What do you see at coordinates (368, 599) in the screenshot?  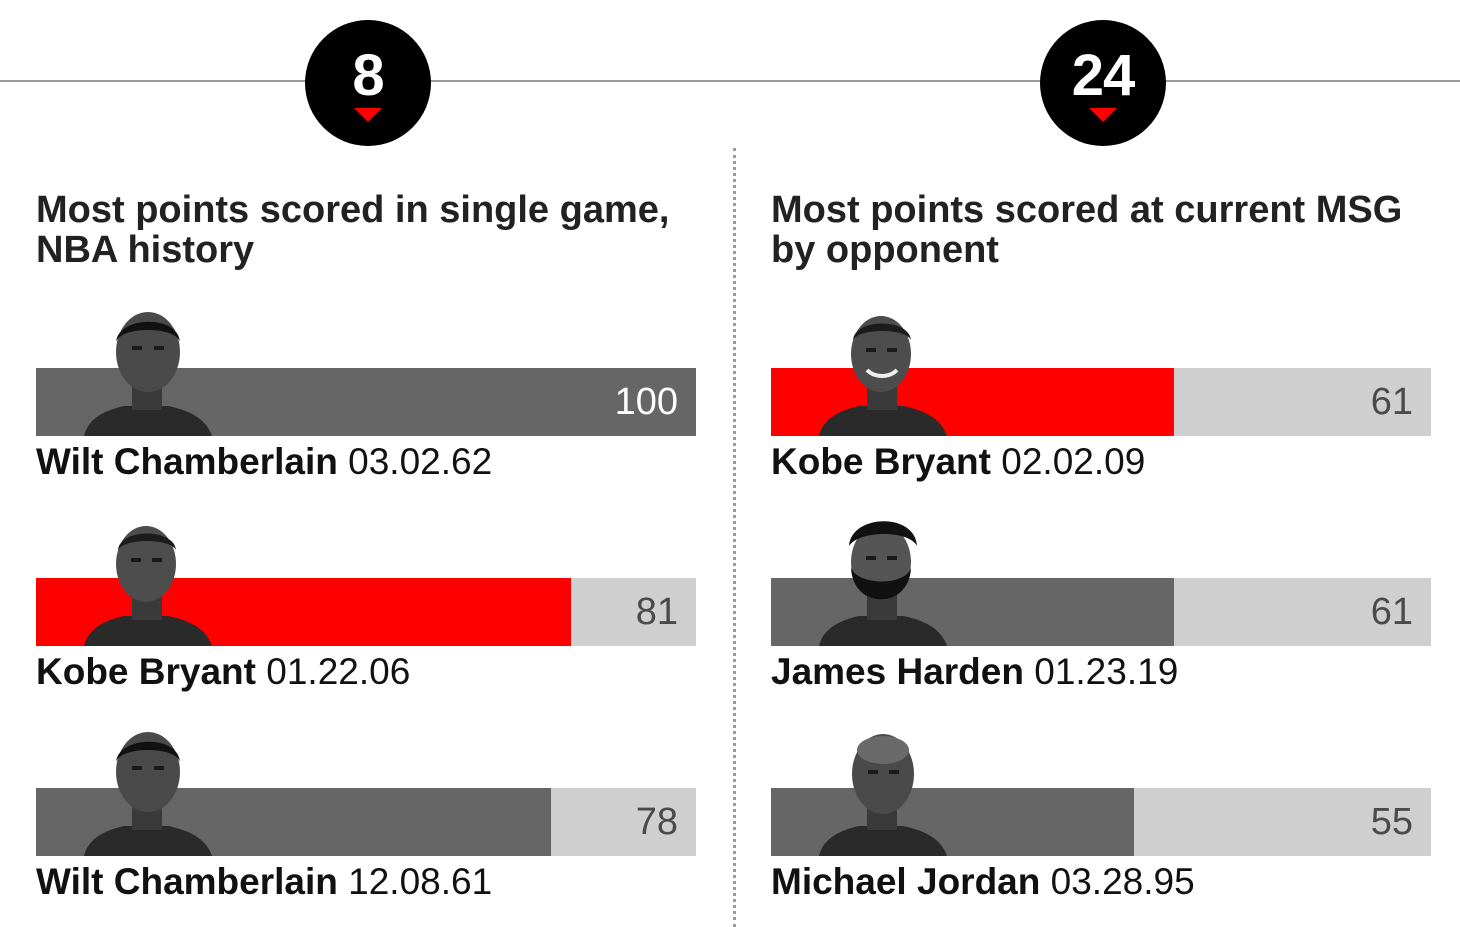 I see `bar-row: 81 Kobe Bryant 01.22.06` at bounding box center [368, 599].